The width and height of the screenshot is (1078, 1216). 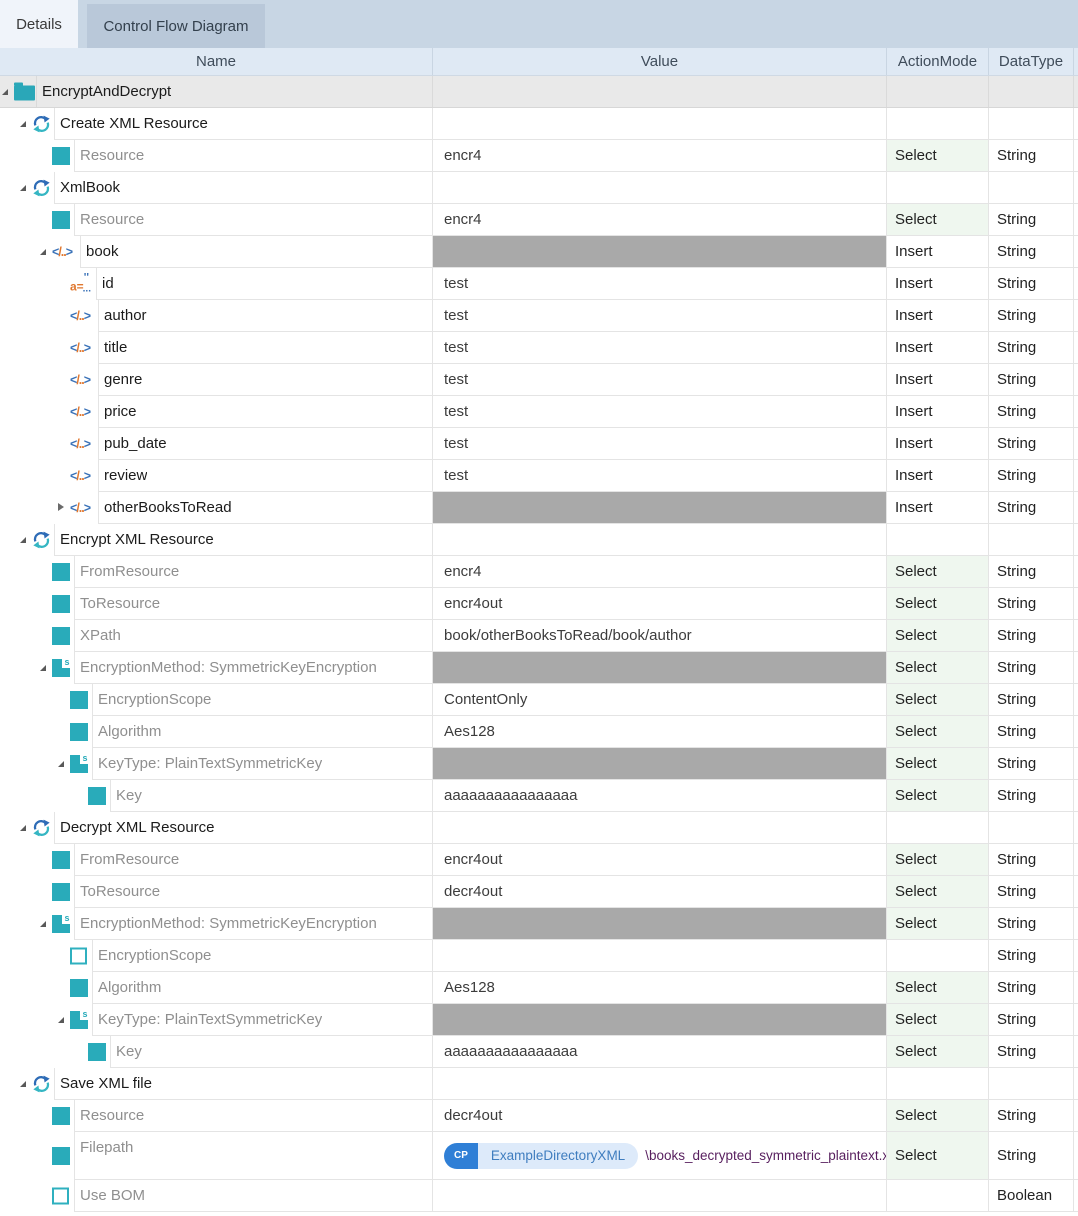 I want to click on tree-row-pub-date: </..> pub_date test Insert String, so click(x=539, y=444).